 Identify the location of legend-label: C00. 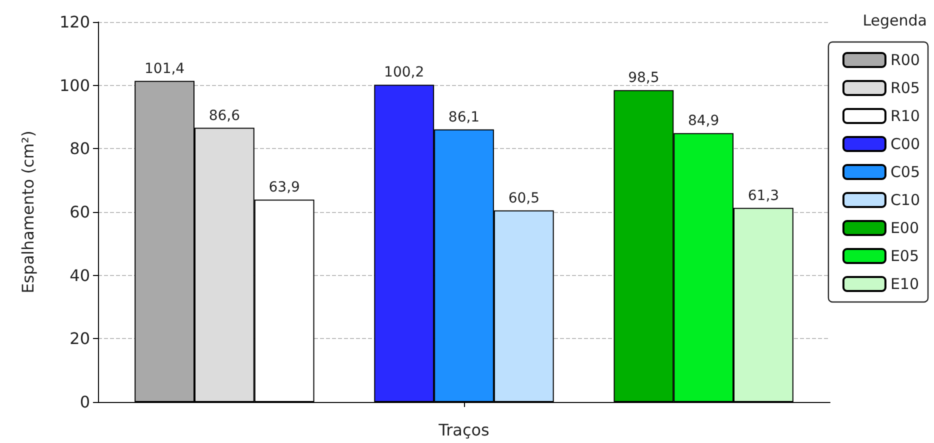
(905, 144).